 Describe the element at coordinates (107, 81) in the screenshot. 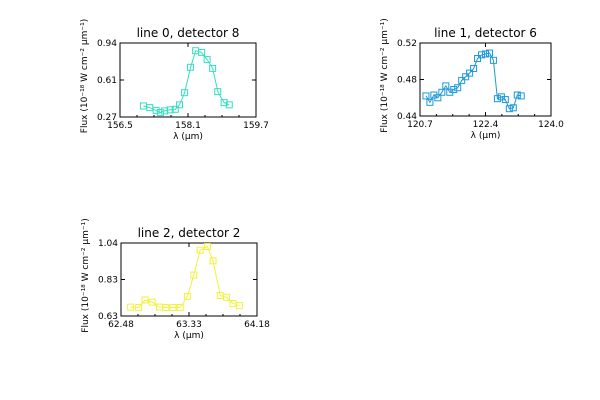

I see `y-tick-label: 0.61` at that location.